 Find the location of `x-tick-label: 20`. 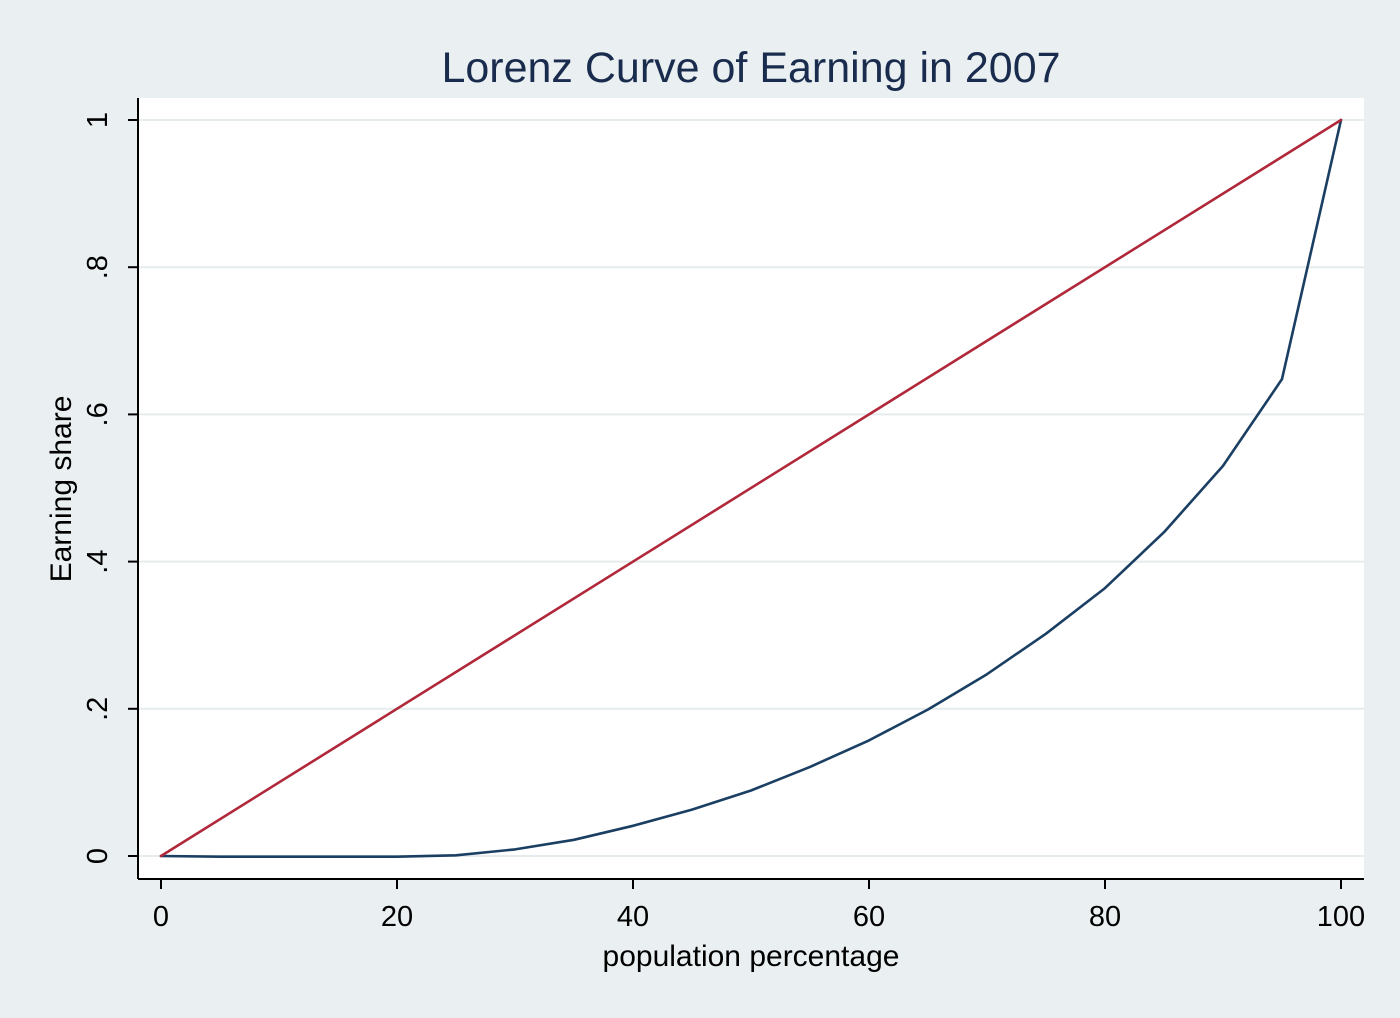

x-tick-label: 20 is located at coordinates (397, 917).